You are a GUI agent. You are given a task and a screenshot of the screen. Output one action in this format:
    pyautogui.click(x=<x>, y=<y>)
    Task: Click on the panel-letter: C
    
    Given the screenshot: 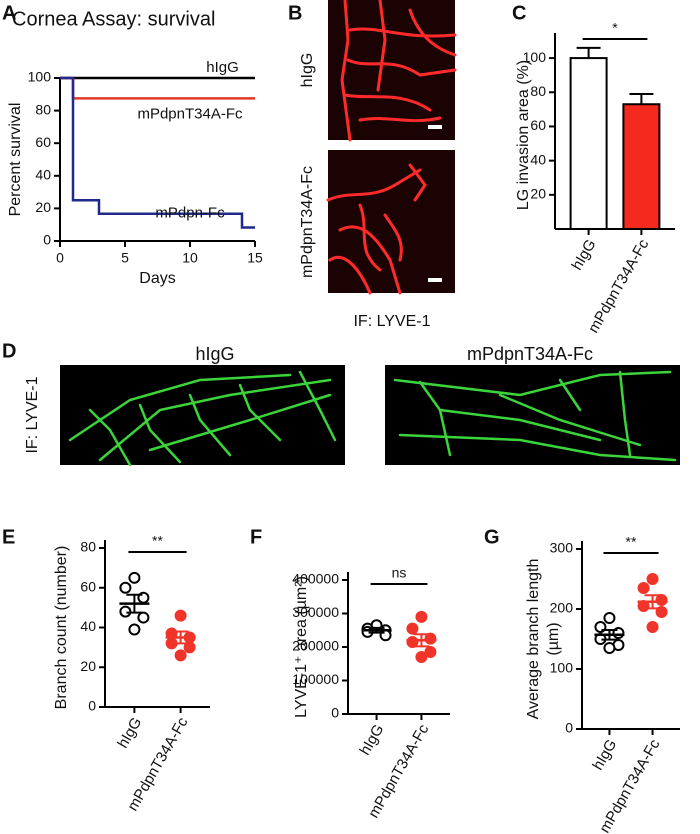 What is the action you would take?
    pyautogui.click(x=519, y=13)
    